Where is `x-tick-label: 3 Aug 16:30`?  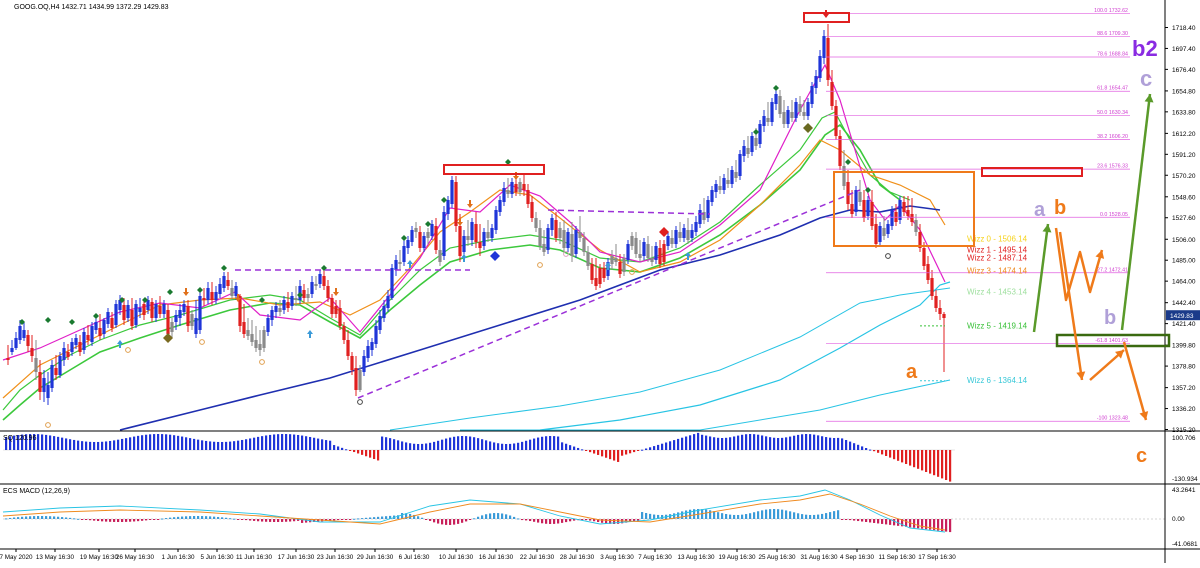
x-tick-label: 3 Aug 16:30 is located at coordinates (617, 557).